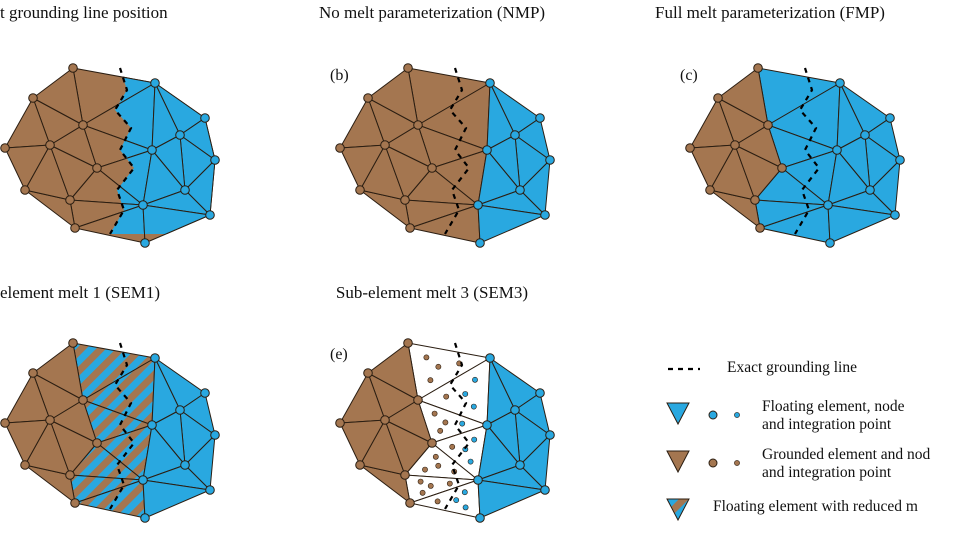  Describe the element at coordinates (770, 12) in the screenshot. I see `panel-title: Full melt parameterization (FMP)` at that location.